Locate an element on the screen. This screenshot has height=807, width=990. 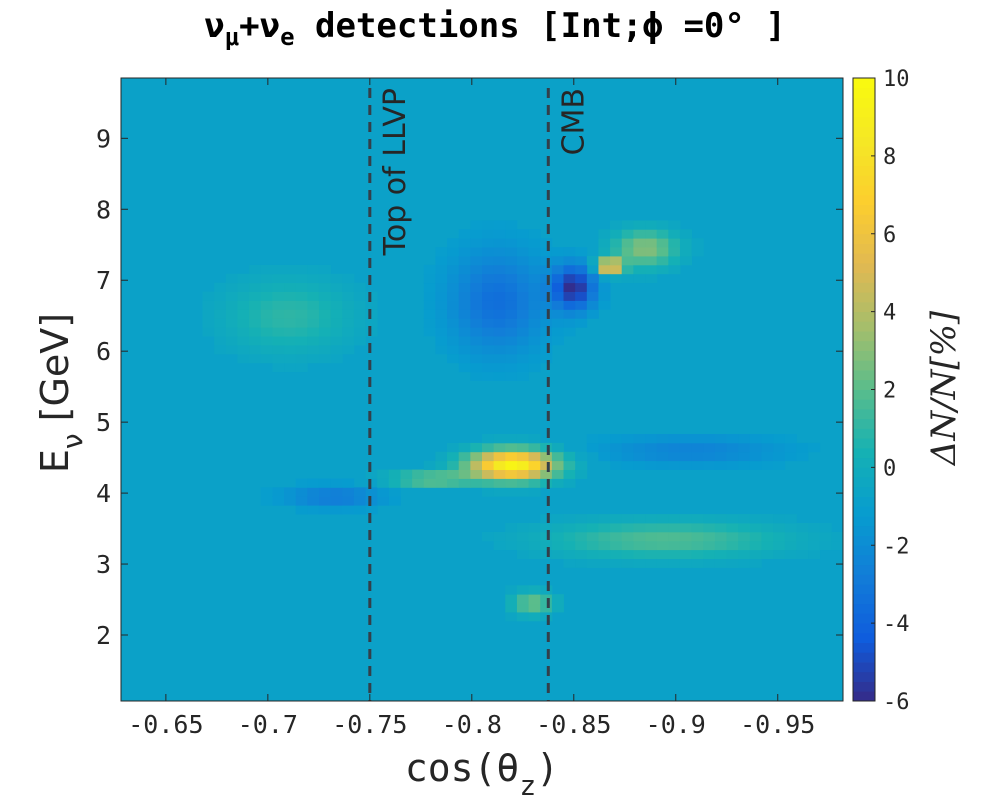
x-tick-label: -0.95 is located at coordinates (777, 724).